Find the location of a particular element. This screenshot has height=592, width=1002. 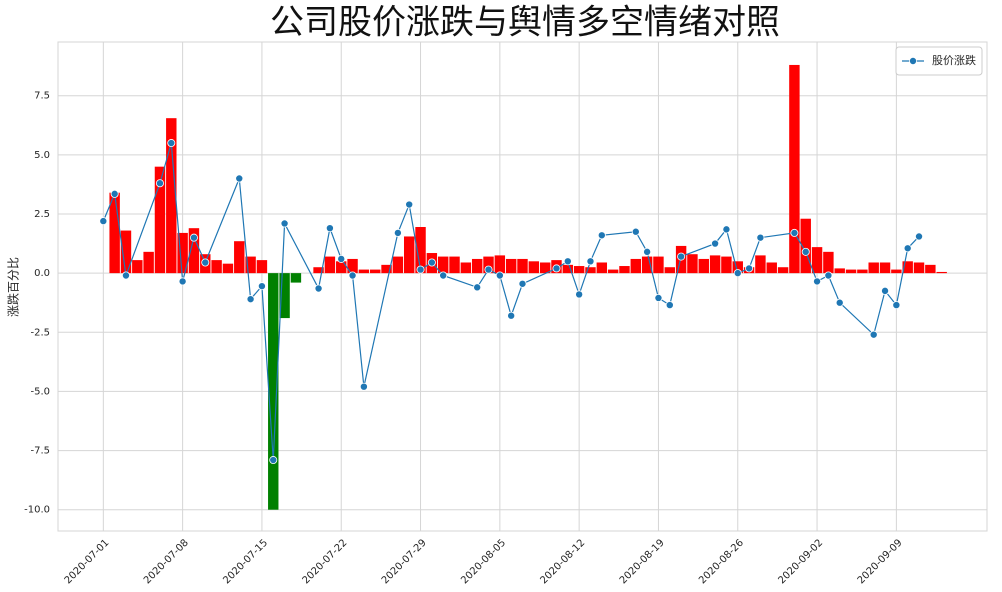

x-tick-label: 2020-07-29 is located at coordinates (404, 561).